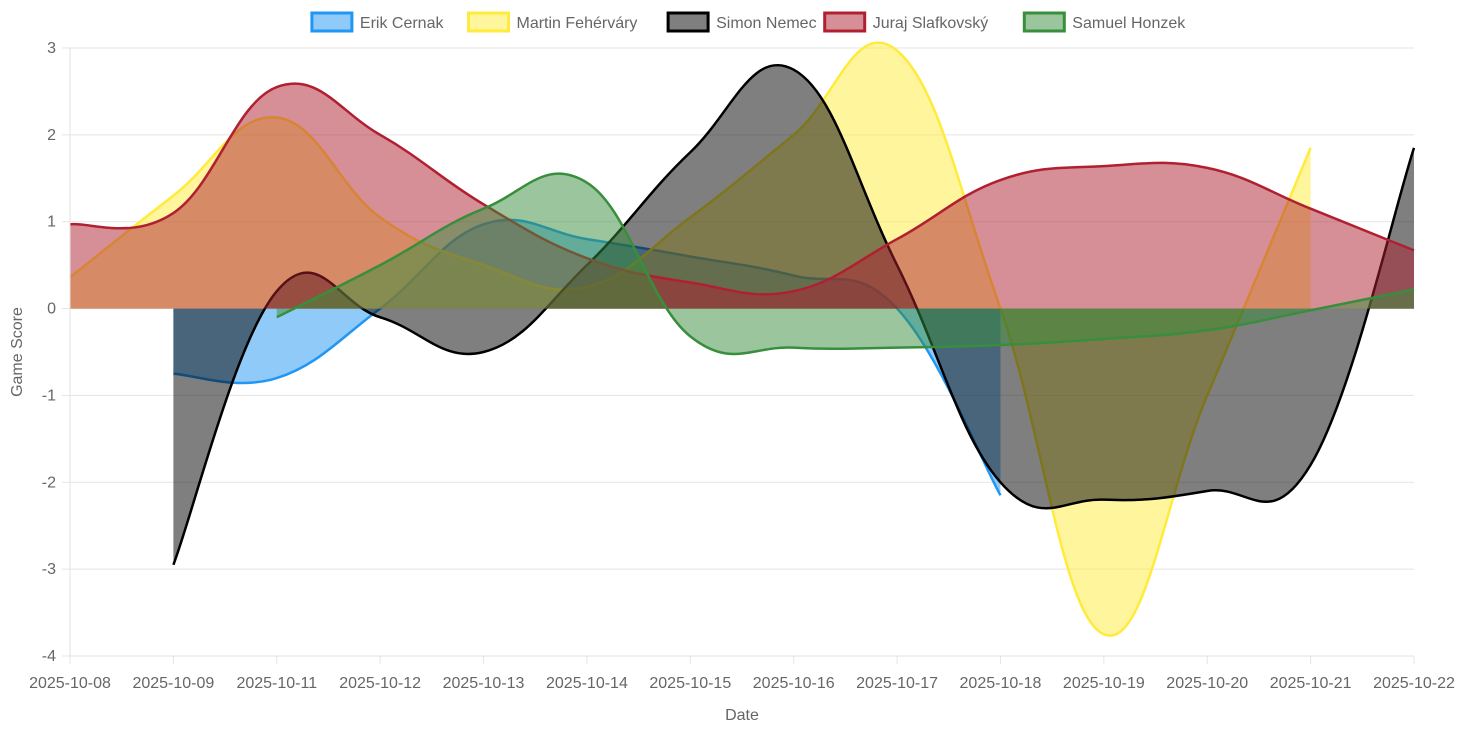 This screenshot has height=733, width=1466. I want to click on legend-label: Simon Nemec, so click(766, 23).